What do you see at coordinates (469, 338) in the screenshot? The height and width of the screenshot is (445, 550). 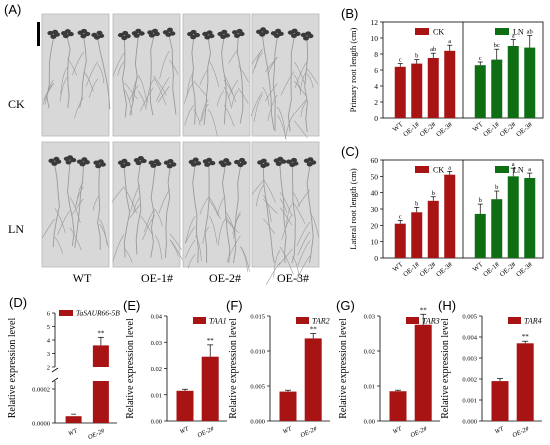 I see `y-tick-label: 0.004` at bounding box center [469, 338].